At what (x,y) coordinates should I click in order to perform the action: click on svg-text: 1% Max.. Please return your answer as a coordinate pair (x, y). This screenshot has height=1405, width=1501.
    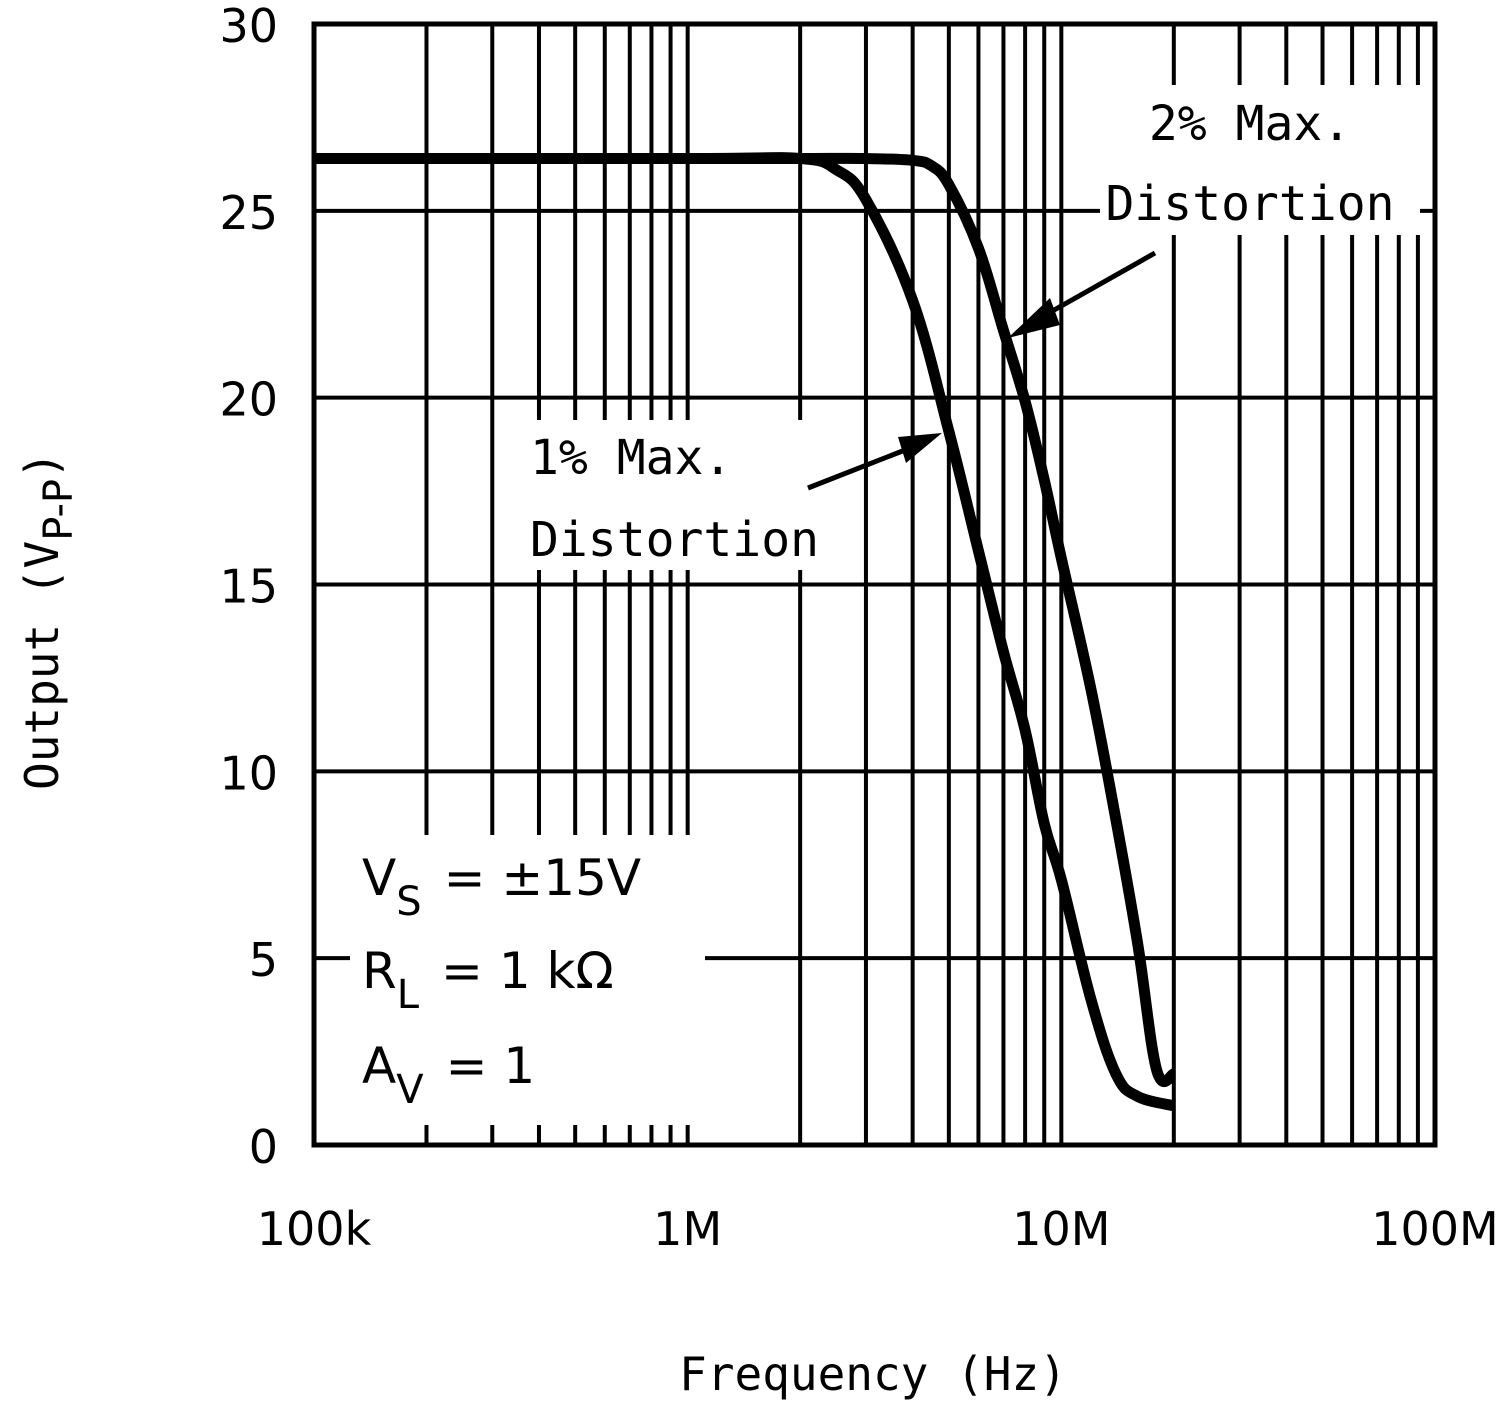
    Looking at the image, I should click on (631, 458).